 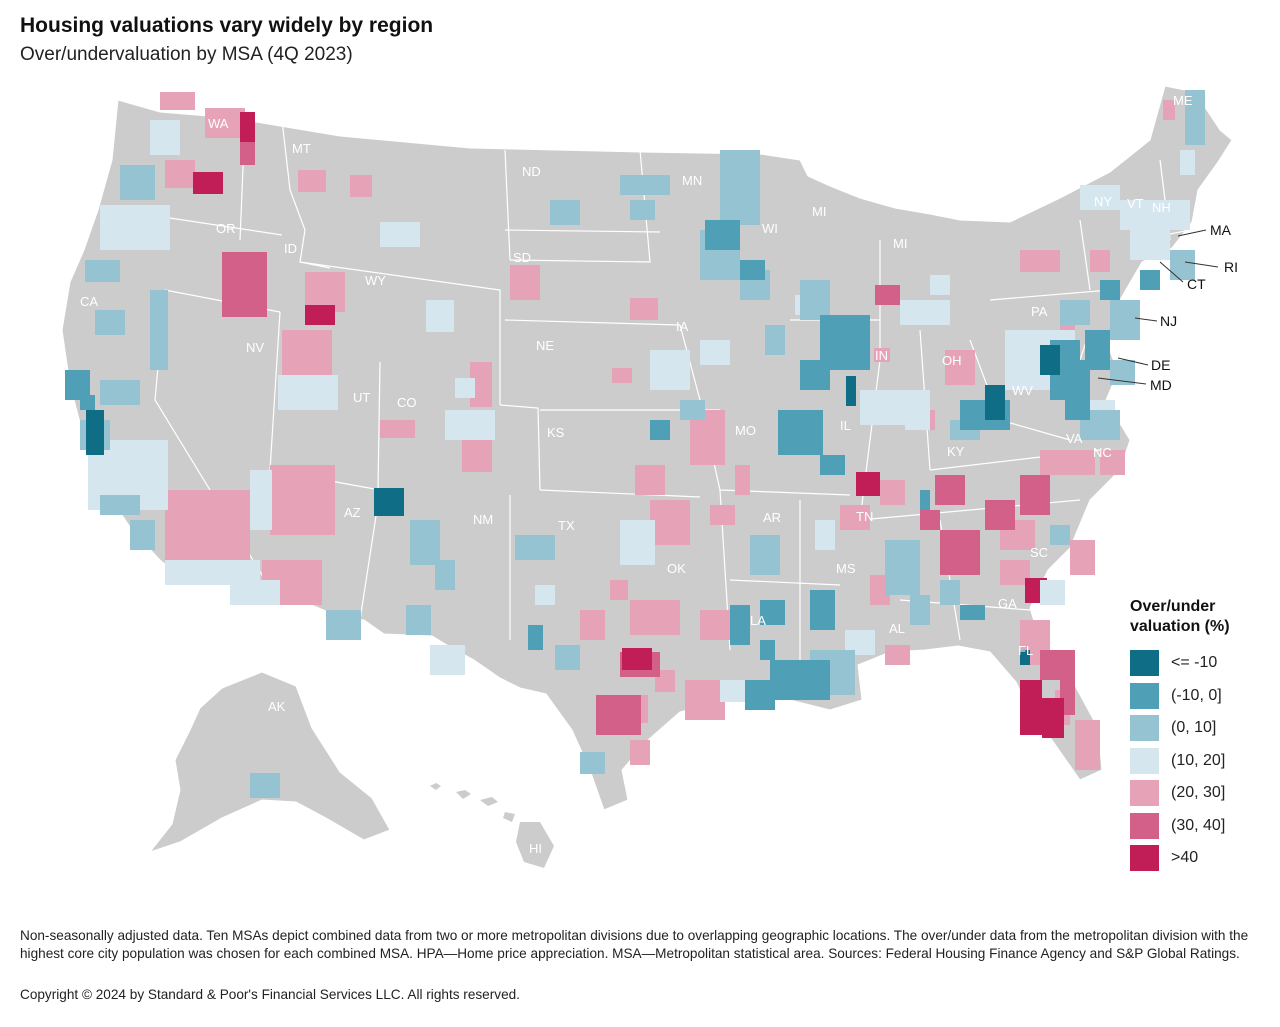 I want to click on callout-label-nj: NJ, so click(x=1168, y=321).